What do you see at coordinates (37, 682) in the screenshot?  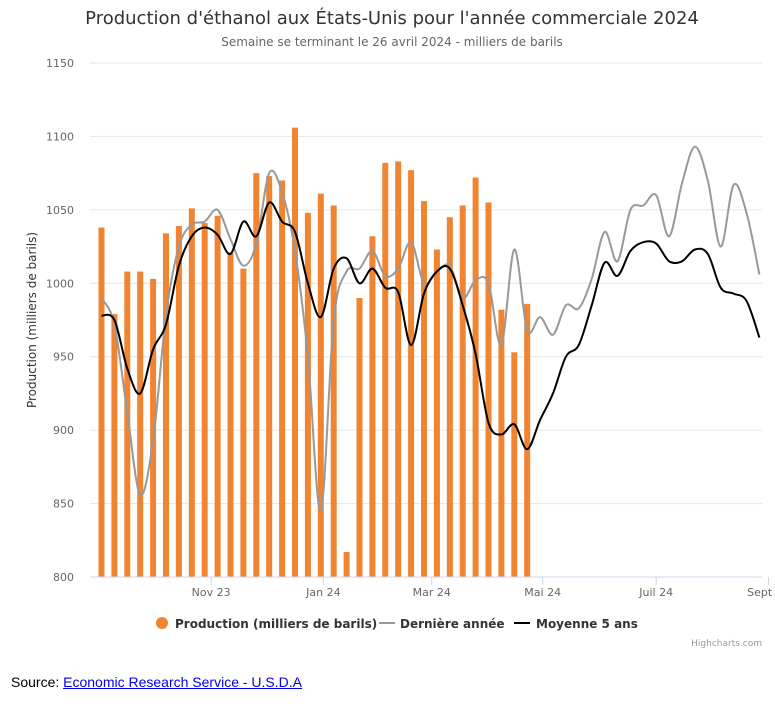 I see `source-prefix: Source:` at bounding box center [37, 682].